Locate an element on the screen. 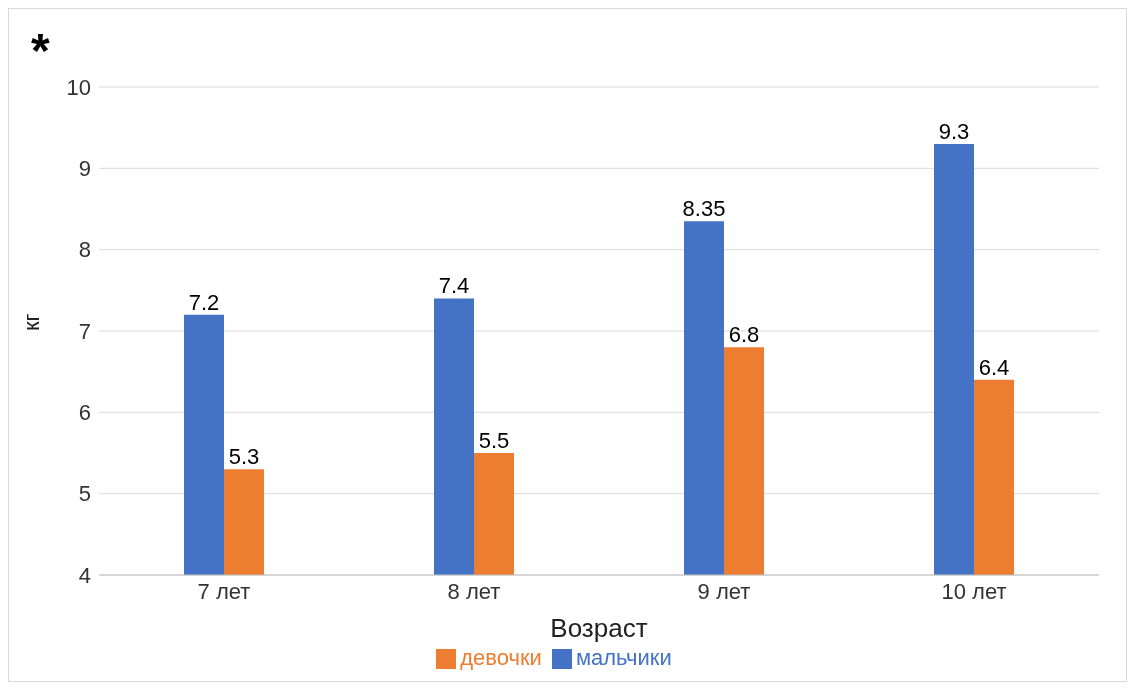  data-label: 9.3 is located at coordinates (954, 131).